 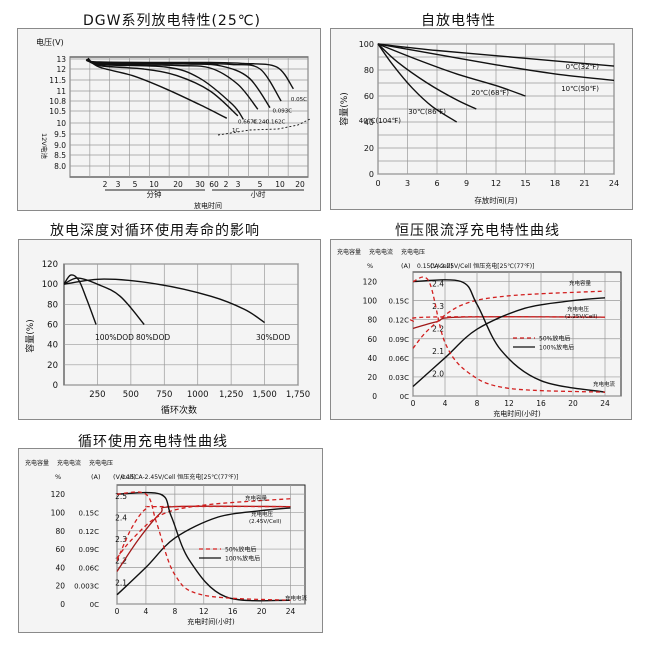 What do you see at coordinates (475, 266) in the screenshot?
I see `condition-label: 0.15CA-2.25V/Cell 恒压充电[25℃(77℉)]` at bounding box center [475, 266].